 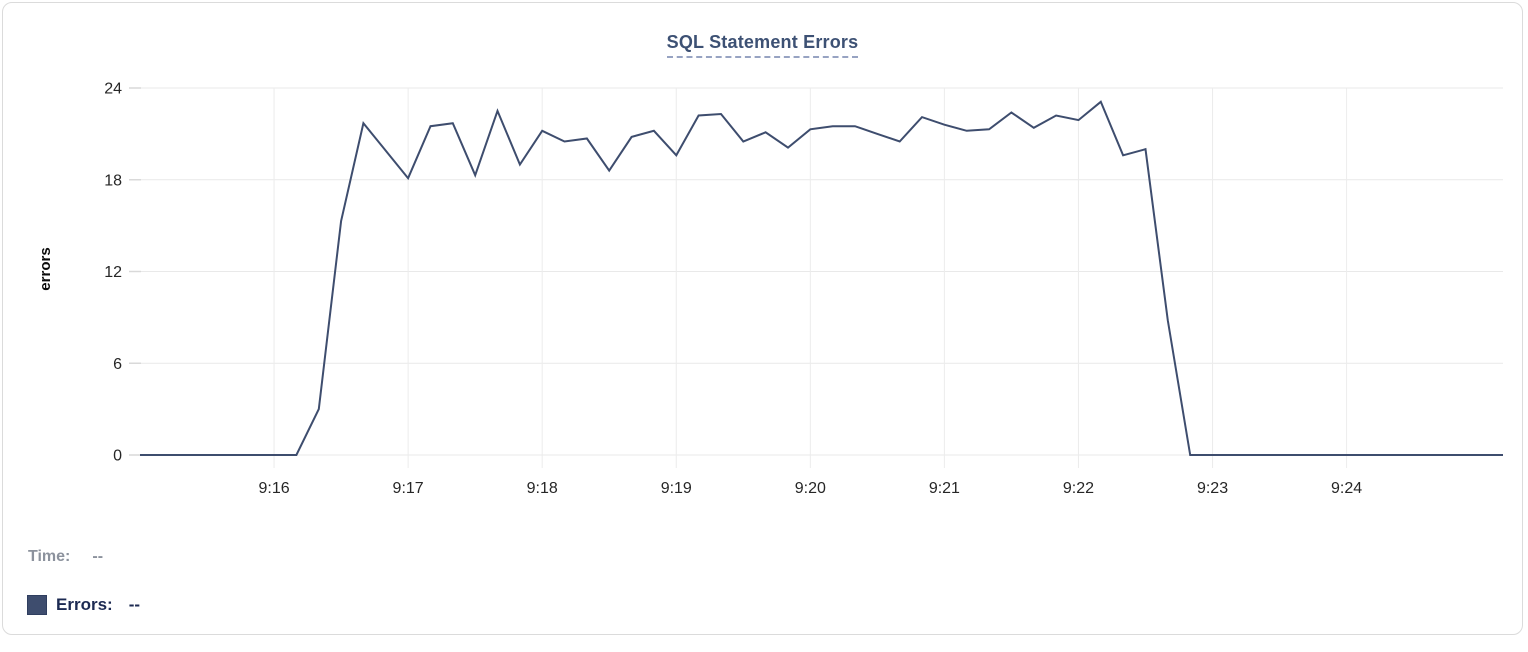 I want to click on x-axis-tick-label: 9:16, so click(x=273, y=488).